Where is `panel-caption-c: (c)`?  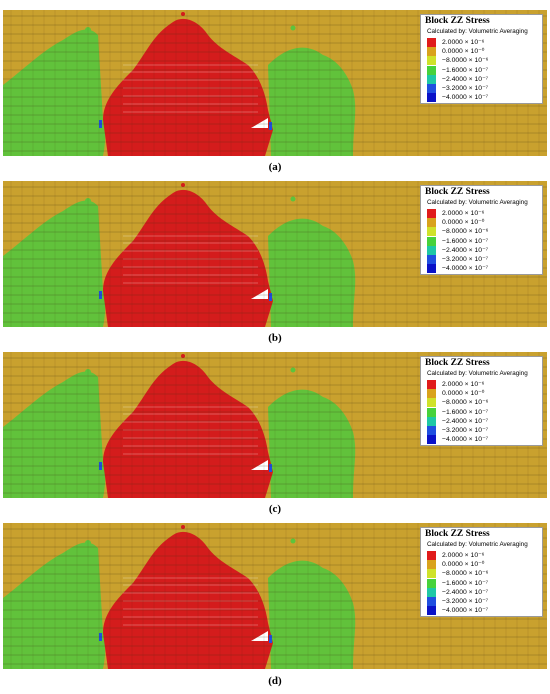
panel-caption-c: (c) is located at coordinates (275, 509).